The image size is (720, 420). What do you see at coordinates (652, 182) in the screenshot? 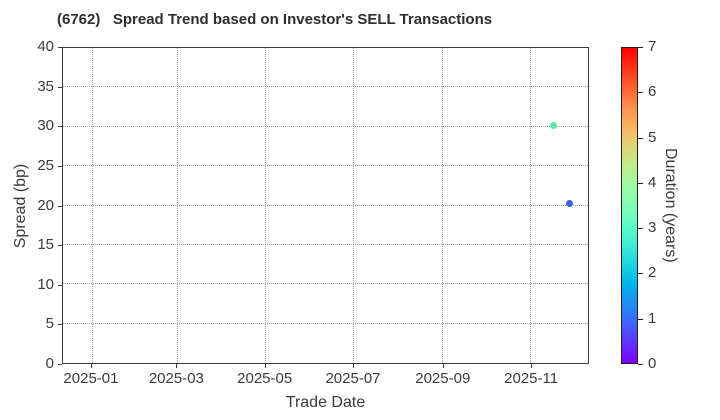
I see `colorbar-tick-label: 4` at bounding box center [652, 182].